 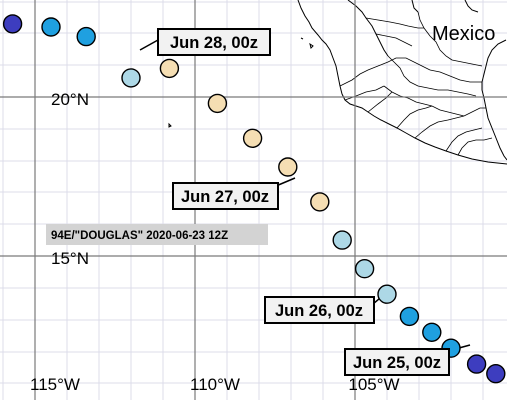 I want to click on mexico-state-borders, so click(x=416, y=83).